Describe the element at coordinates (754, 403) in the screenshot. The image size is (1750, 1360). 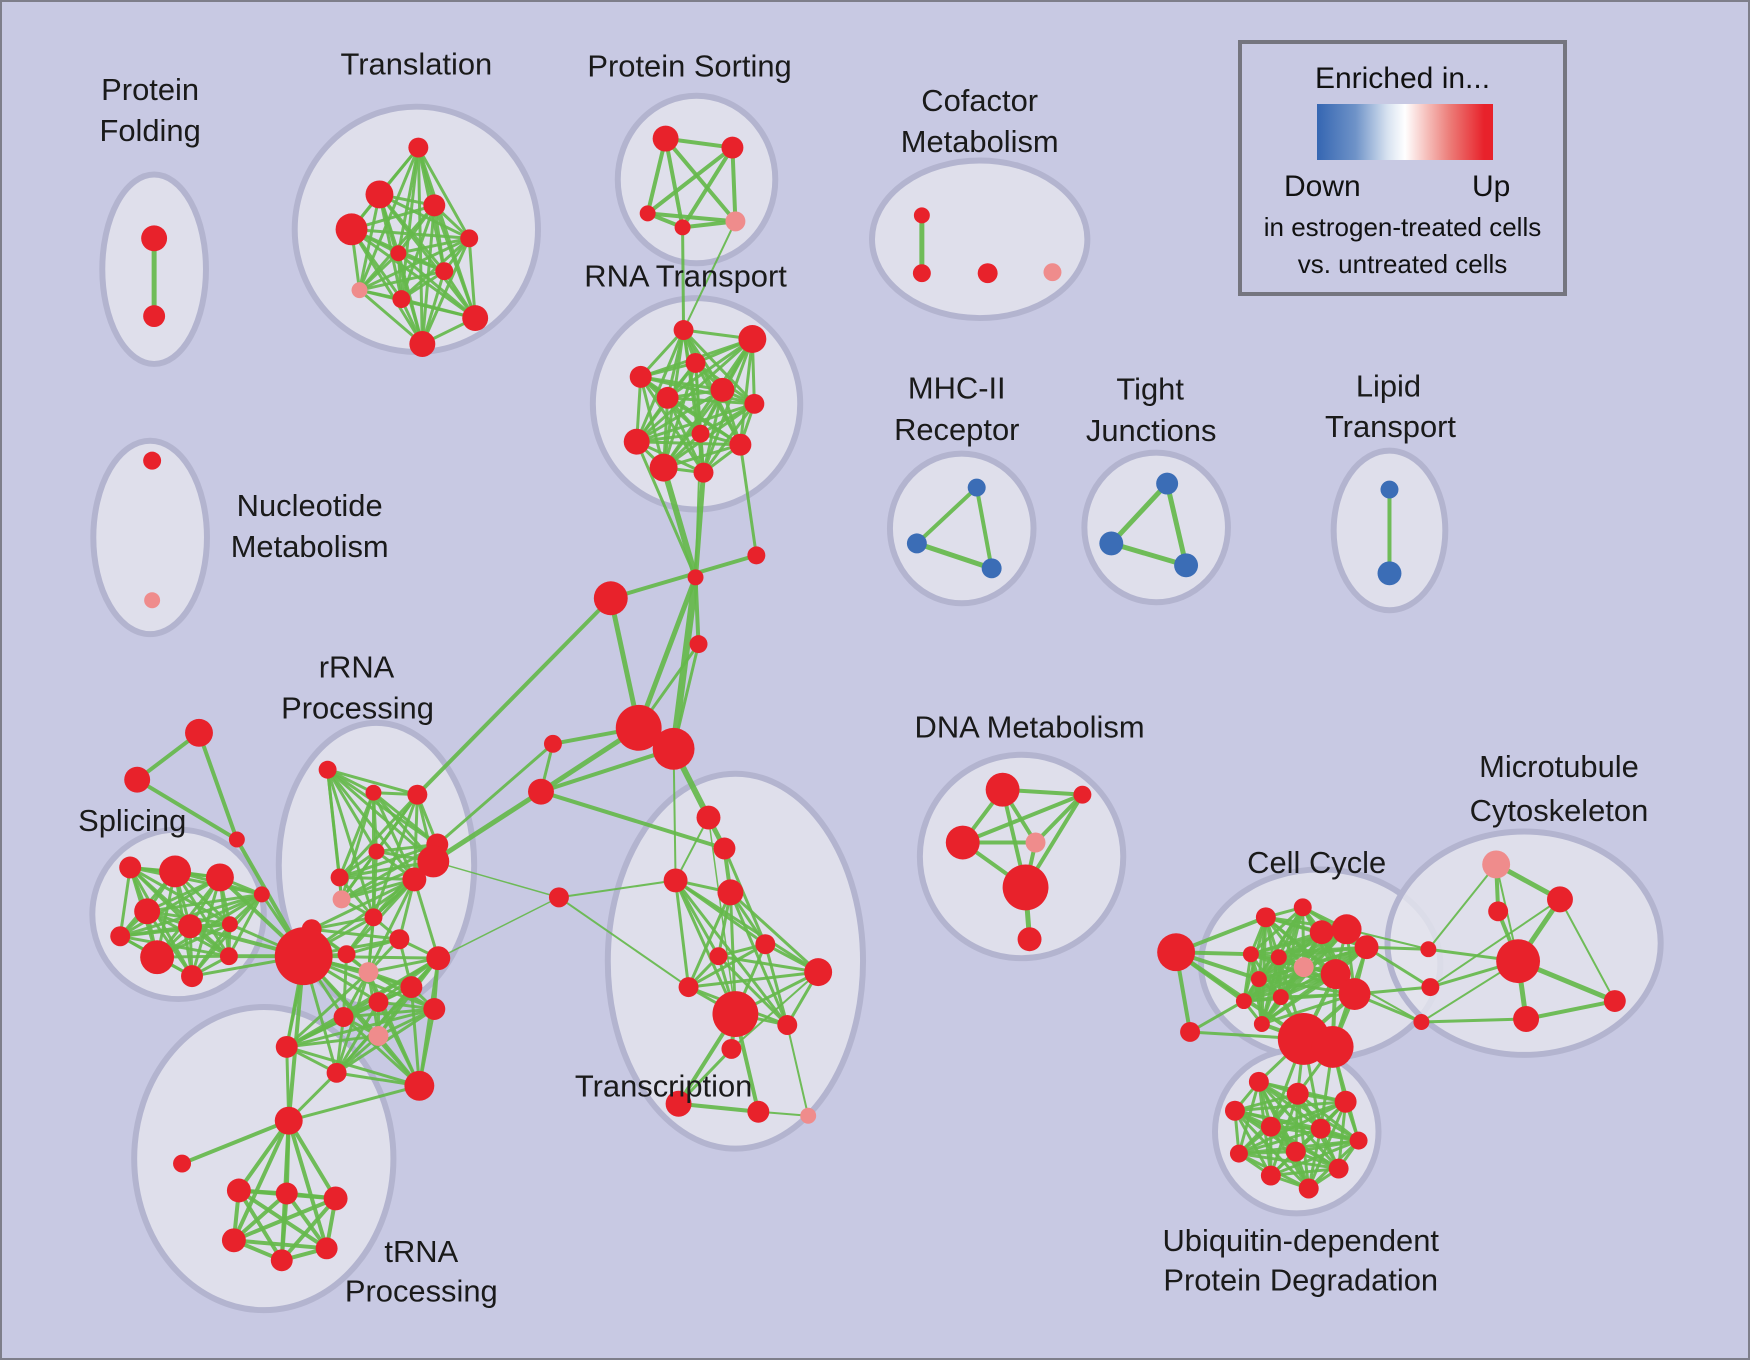
I see `gene-set-node-r7` at that location.